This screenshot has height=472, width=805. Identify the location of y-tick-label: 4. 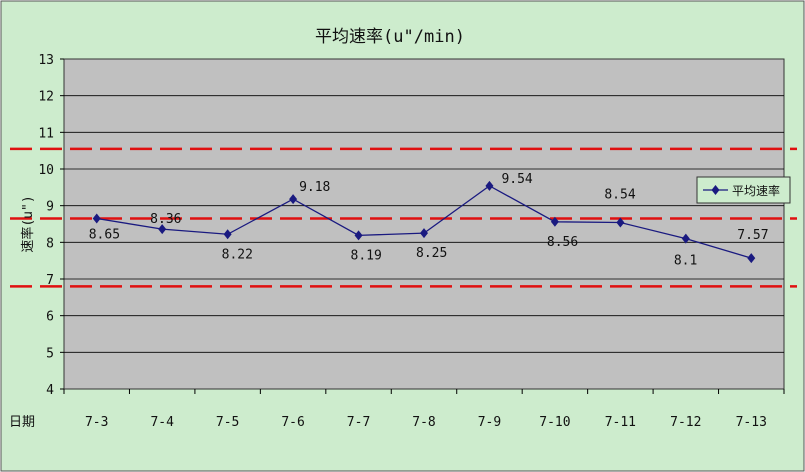
(50, 390).